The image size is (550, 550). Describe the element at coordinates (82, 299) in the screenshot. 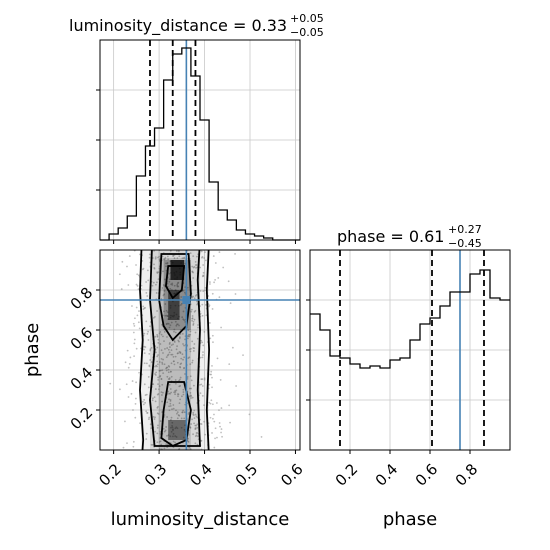

I see `y-tick-label: 0.8` at that location.